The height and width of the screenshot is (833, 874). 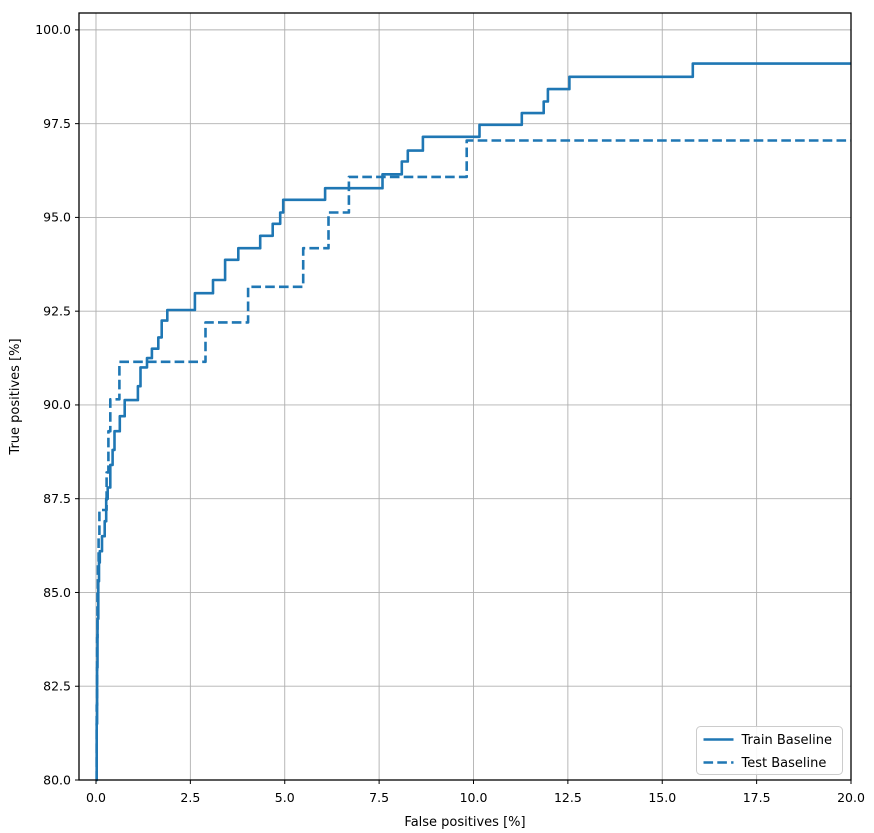 I want to click on x-tick-label: 0.0, so click(x=96, y=797).